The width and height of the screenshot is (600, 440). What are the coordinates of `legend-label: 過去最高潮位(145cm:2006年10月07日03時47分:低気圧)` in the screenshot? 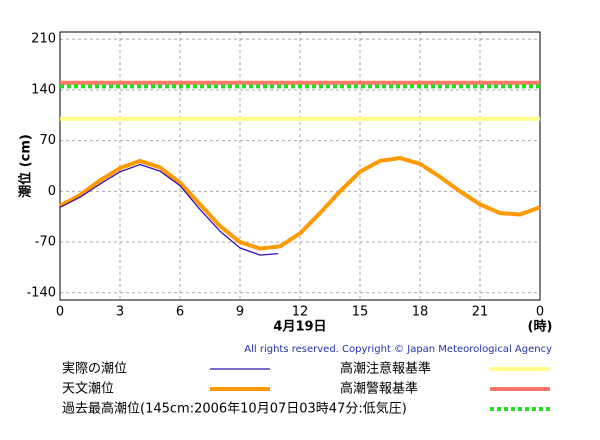 It's located at (234, 409).